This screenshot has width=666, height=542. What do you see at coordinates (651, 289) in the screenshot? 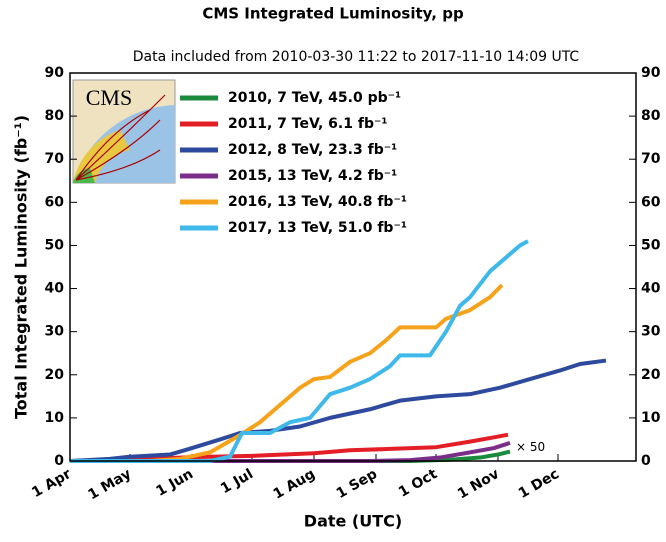
I see `y2-tick-label: 40` at bounding box center [651, 289].